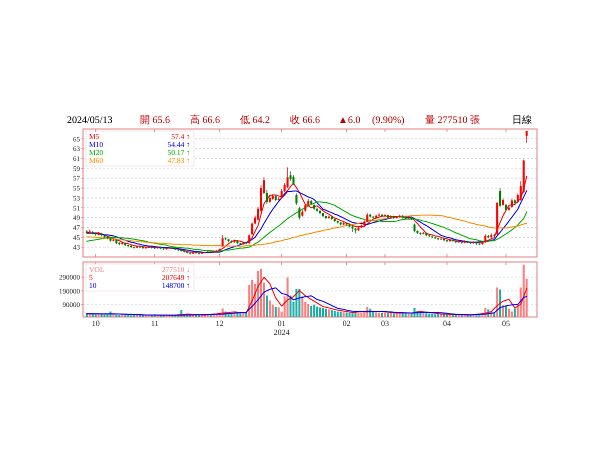 The width and height of the screenshot is (600, 450). What do you see at coordinates (452, 120) in the screenshot?
I see `text: 量 277510 張` at bounding box center [452, 120].